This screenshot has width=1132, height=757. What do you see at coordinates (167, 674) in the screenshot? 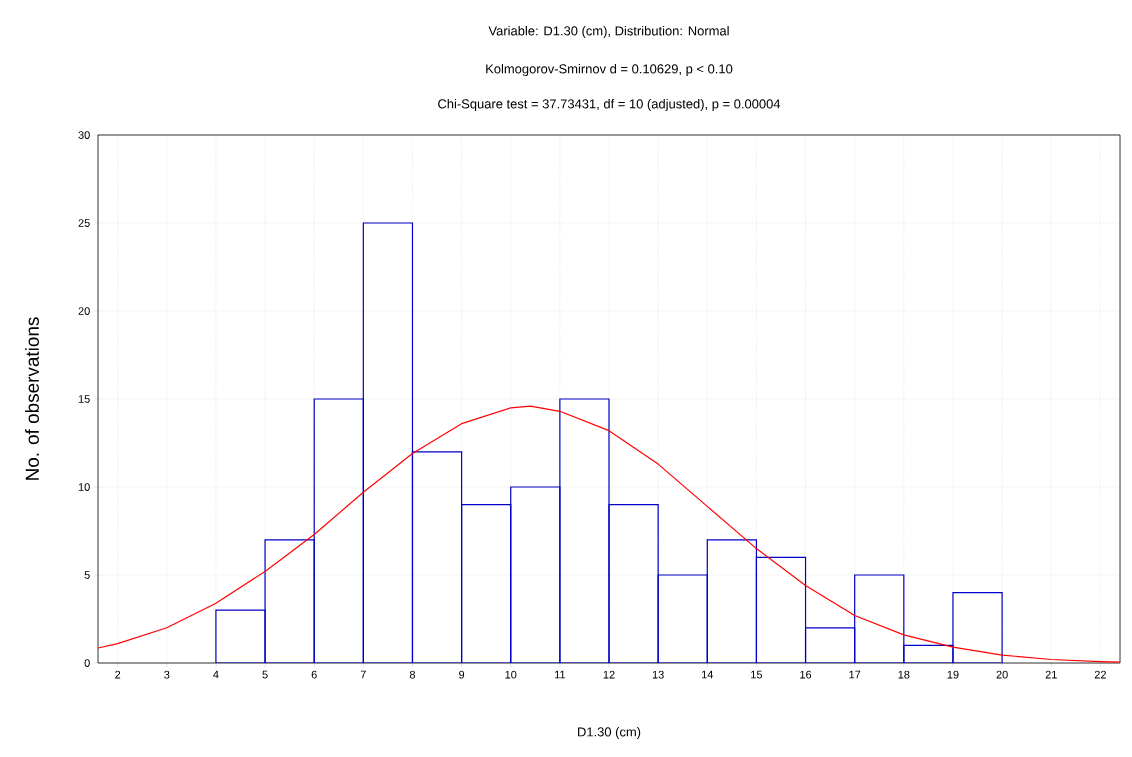
I see `x-tick-label: 3` at bounding box center [167, 674].